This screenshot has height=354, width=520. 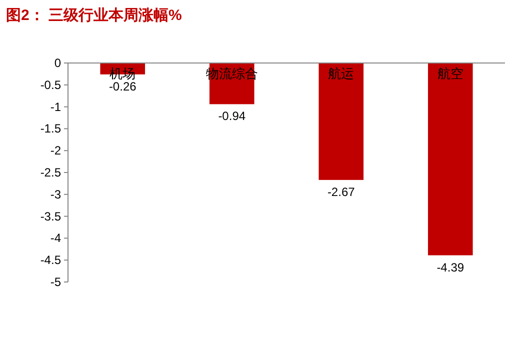 I want to click on data-label: -0.94, so click(x=232, y=116).